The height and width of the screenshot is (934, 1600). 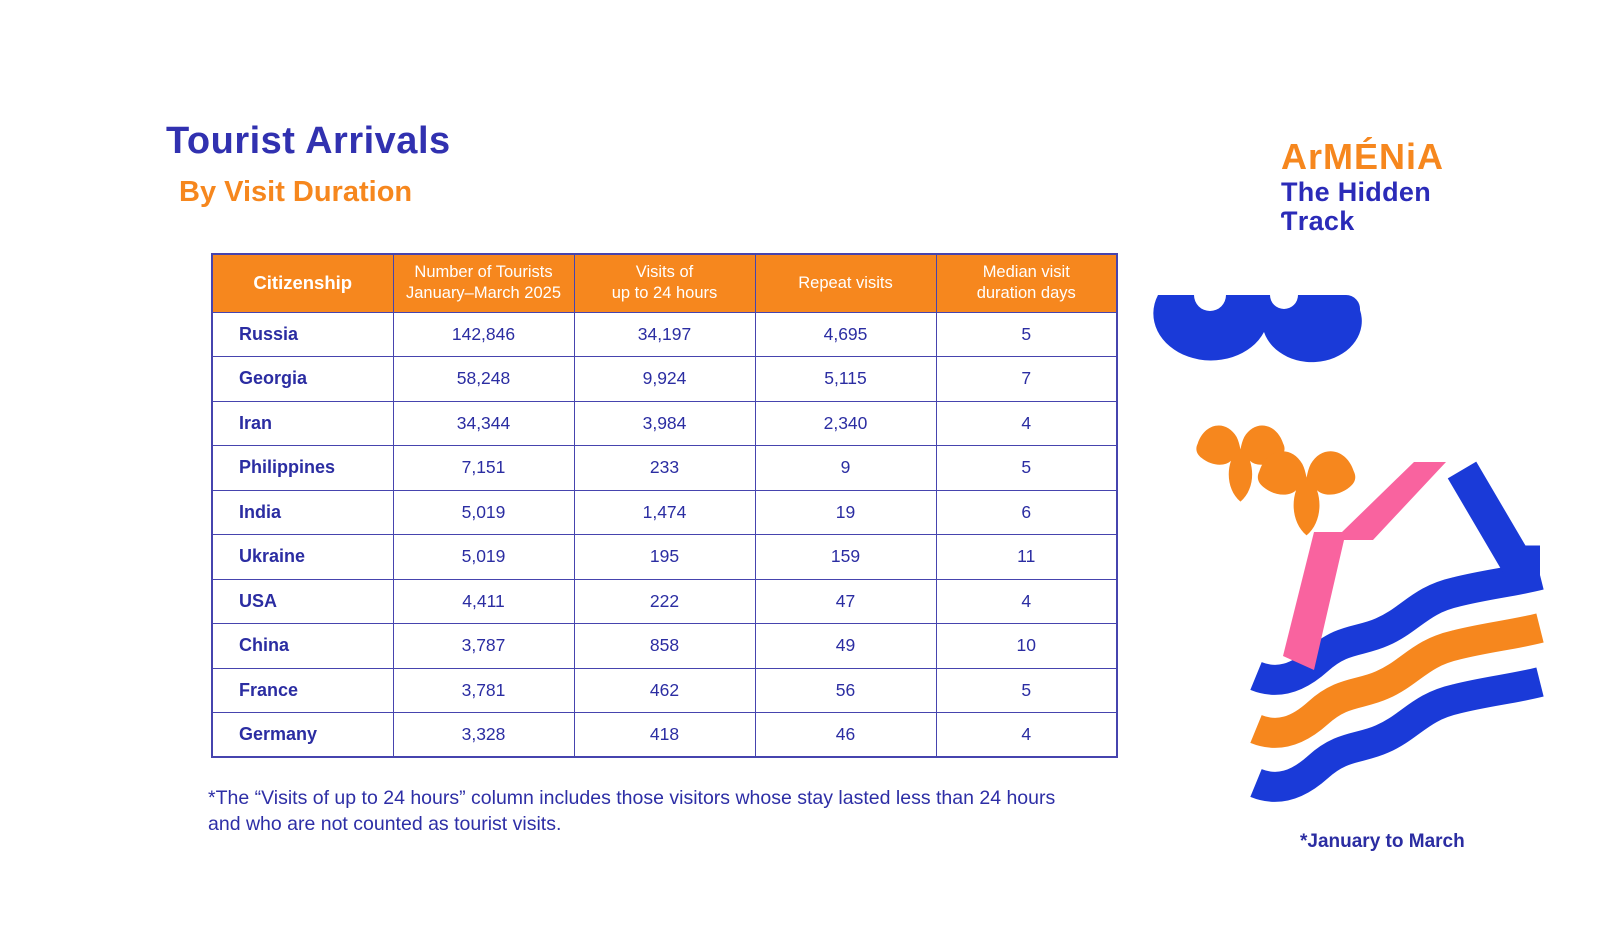 What do you see at coordinates (308, 141) in the screenshot?
I see `page-title: Tourist Arrivals` at bounding box center [308, 141].